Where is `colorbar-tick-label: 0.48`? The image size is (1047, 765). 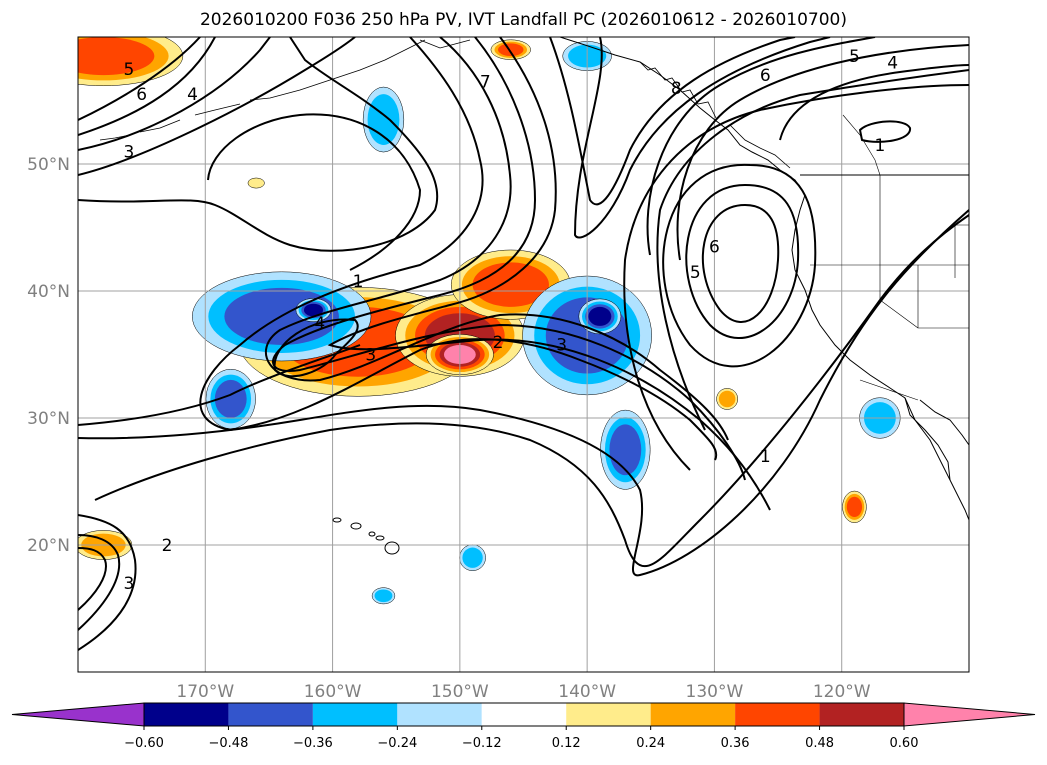 colorbar-tick-label: 0.48 is located at coordinates (819, 743).